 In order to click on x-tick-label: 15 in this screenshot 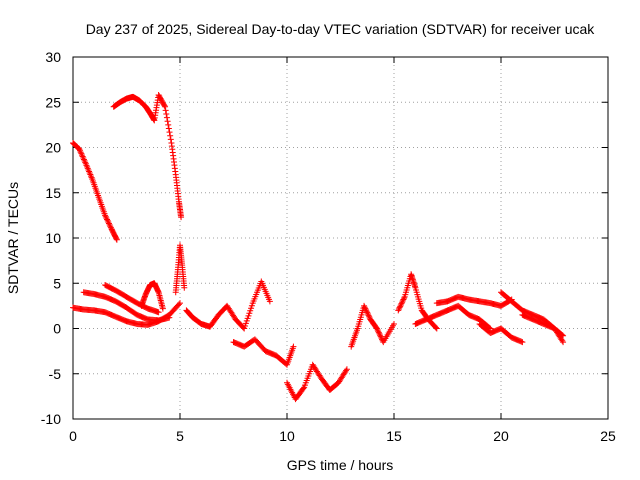, I will do `click(394, 436)`.